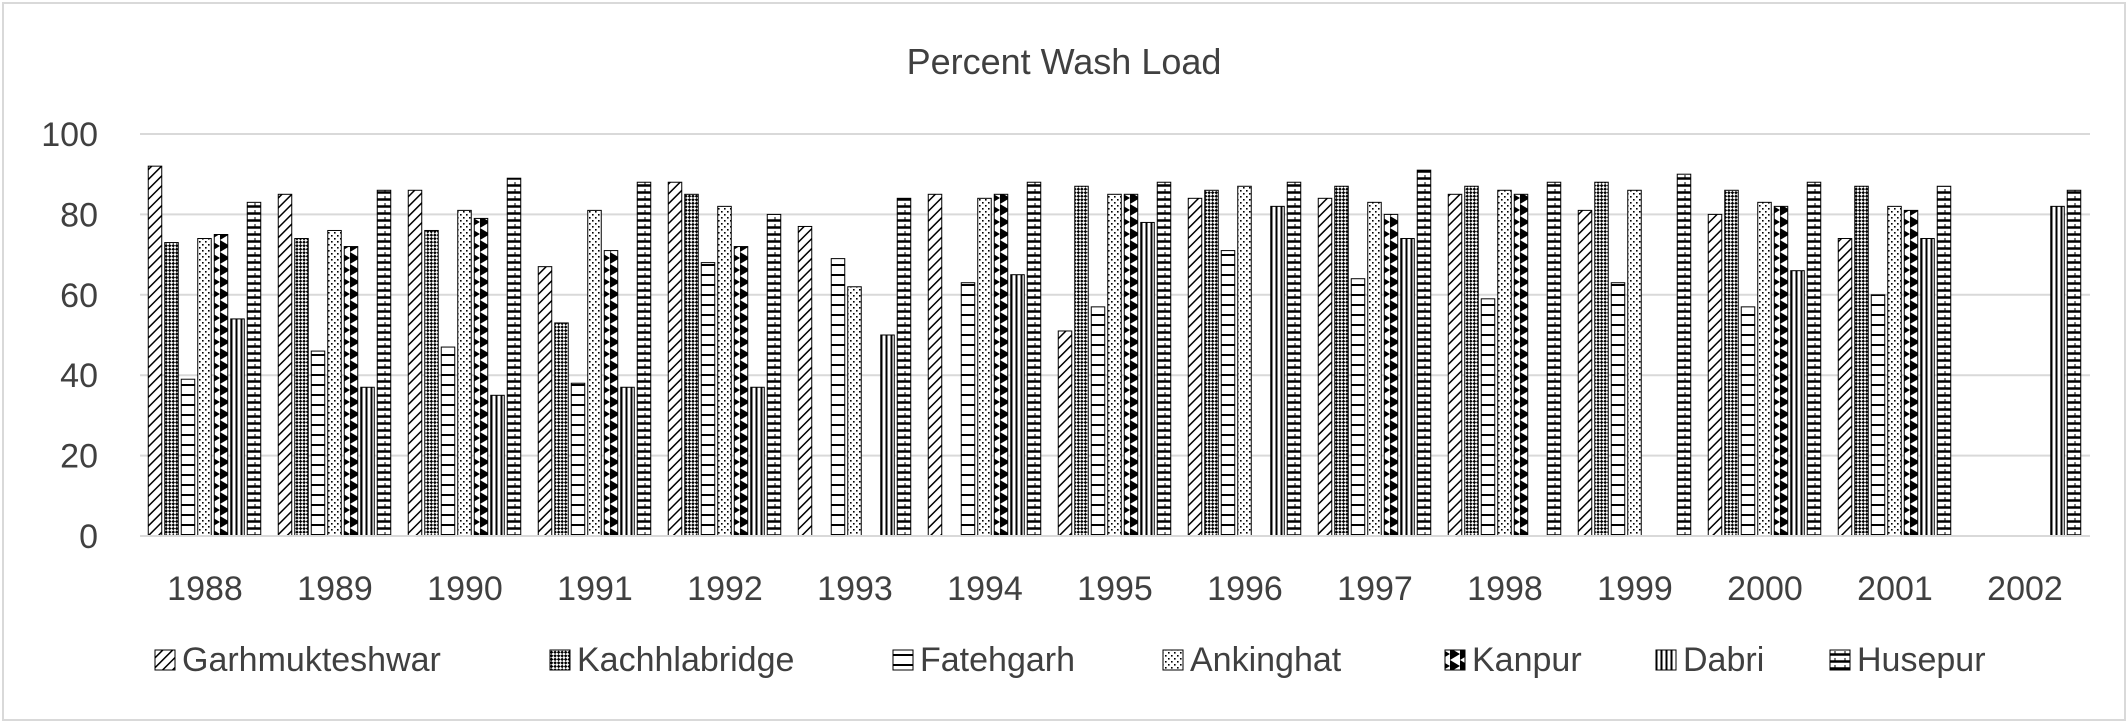  What do you see at coordinates (1731, 363) in the screenshot?
I see `bar-kachhlabridge-2000` at bounding box center [1731, 363].